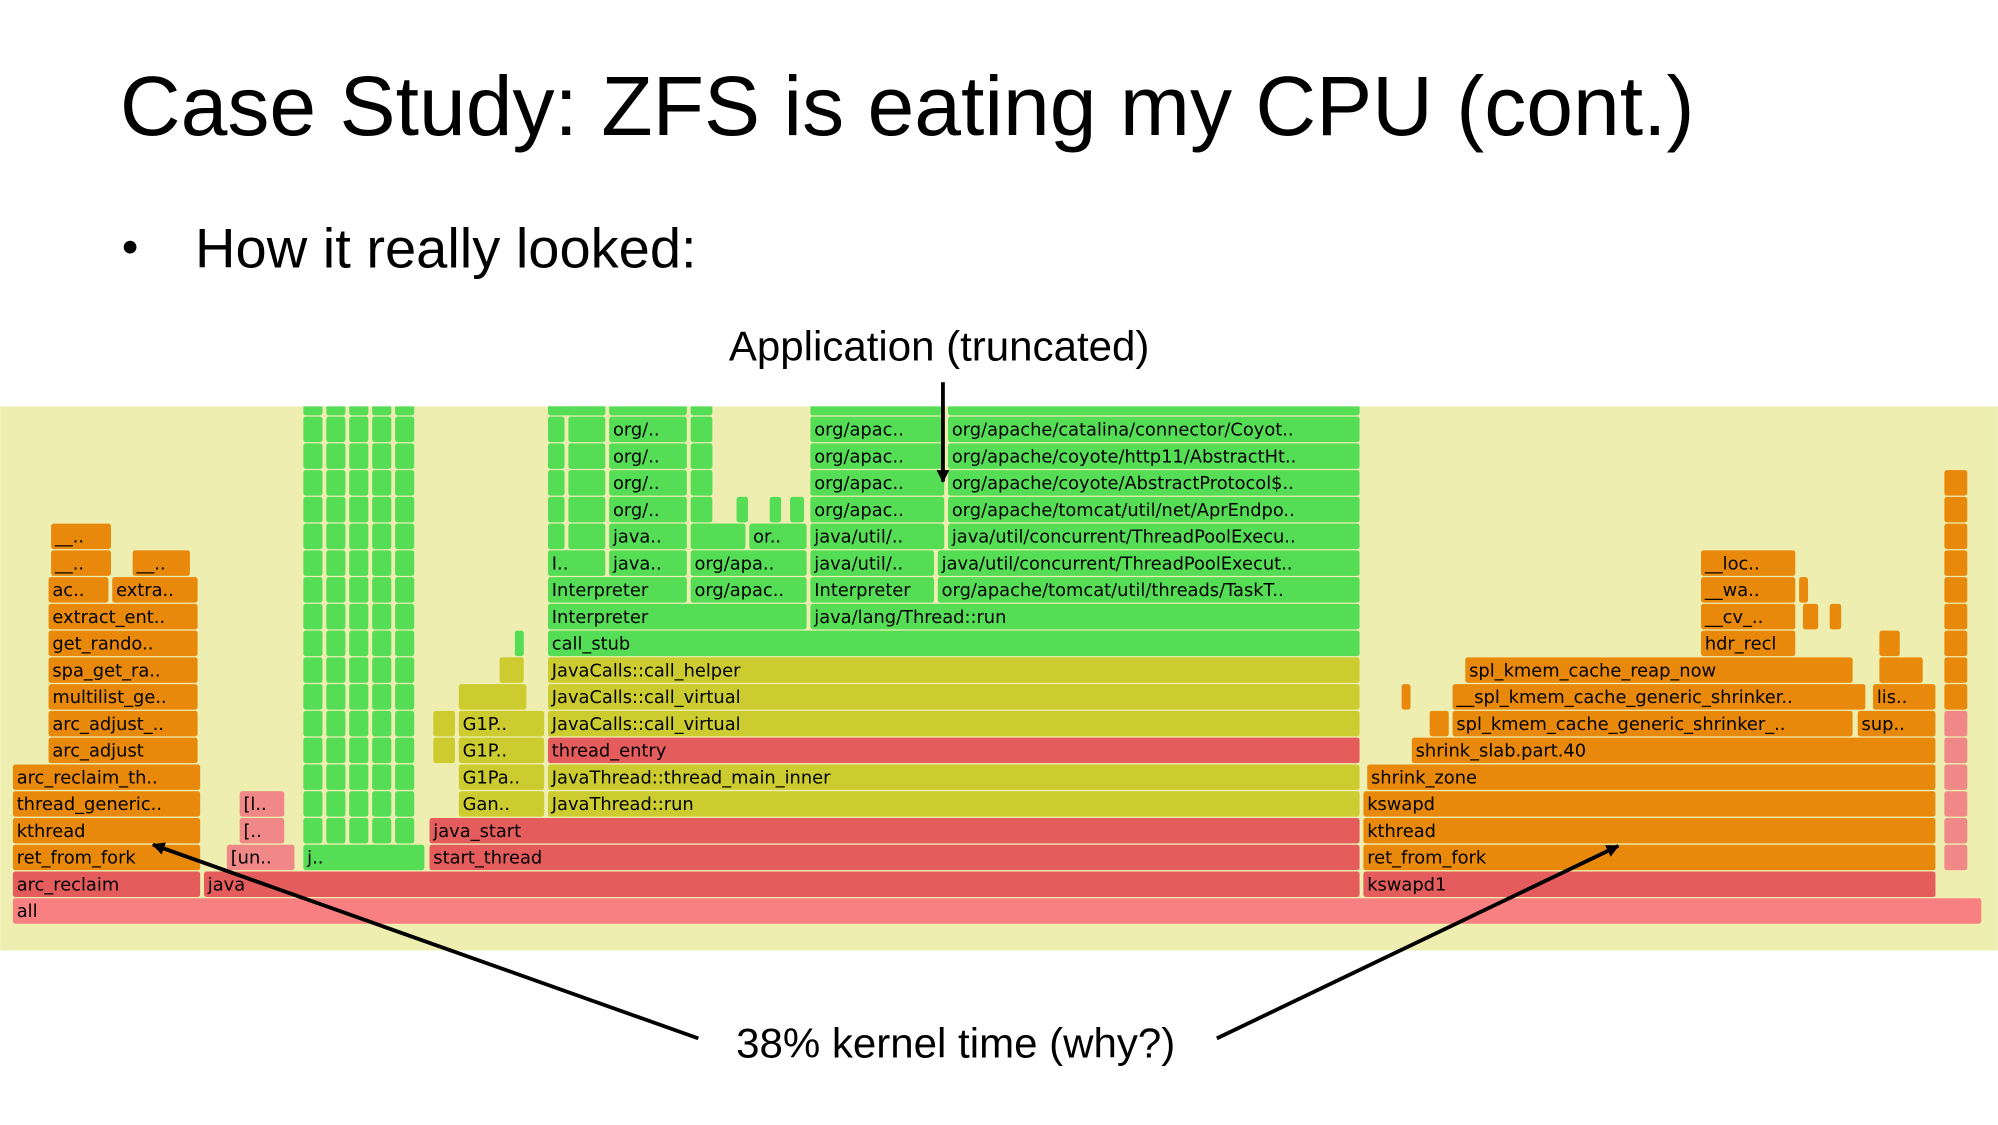 This screenshot has width=1998, height=1125. I want to click on frame-label: ret_from_fork, so click(1427, 858).